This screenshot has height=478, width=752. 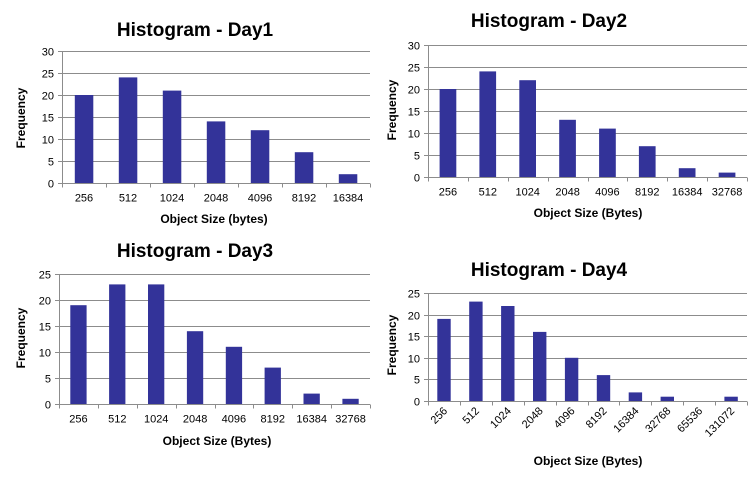 I want to click on plot-area: 0 5 10 15 20 25 30 256 512 1024 2048 4096 8192 16384, so click(x=206, y=126).